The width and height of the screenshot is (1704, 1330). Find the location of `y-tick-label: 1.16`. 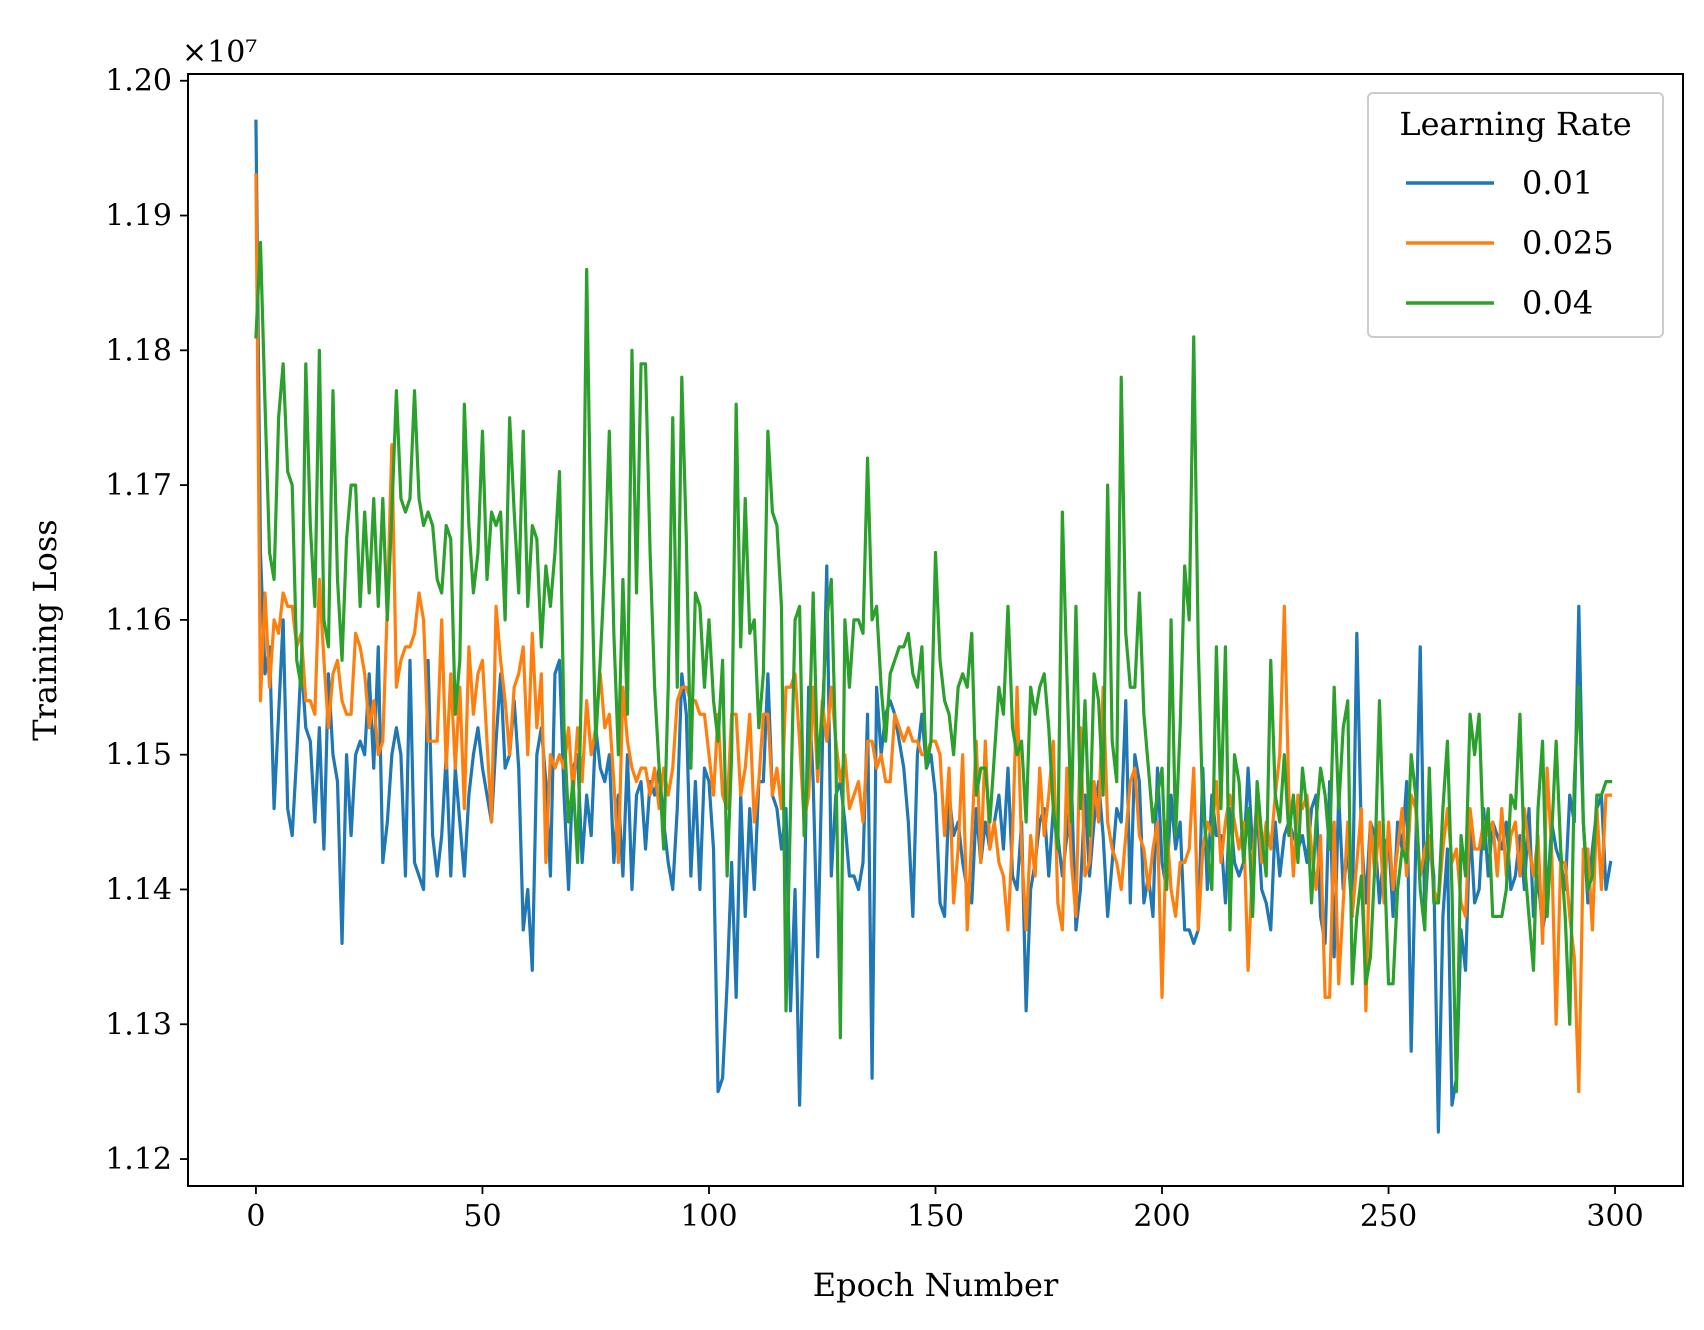

y-tick-label: 1.16 is located at coordinates (138, 620).